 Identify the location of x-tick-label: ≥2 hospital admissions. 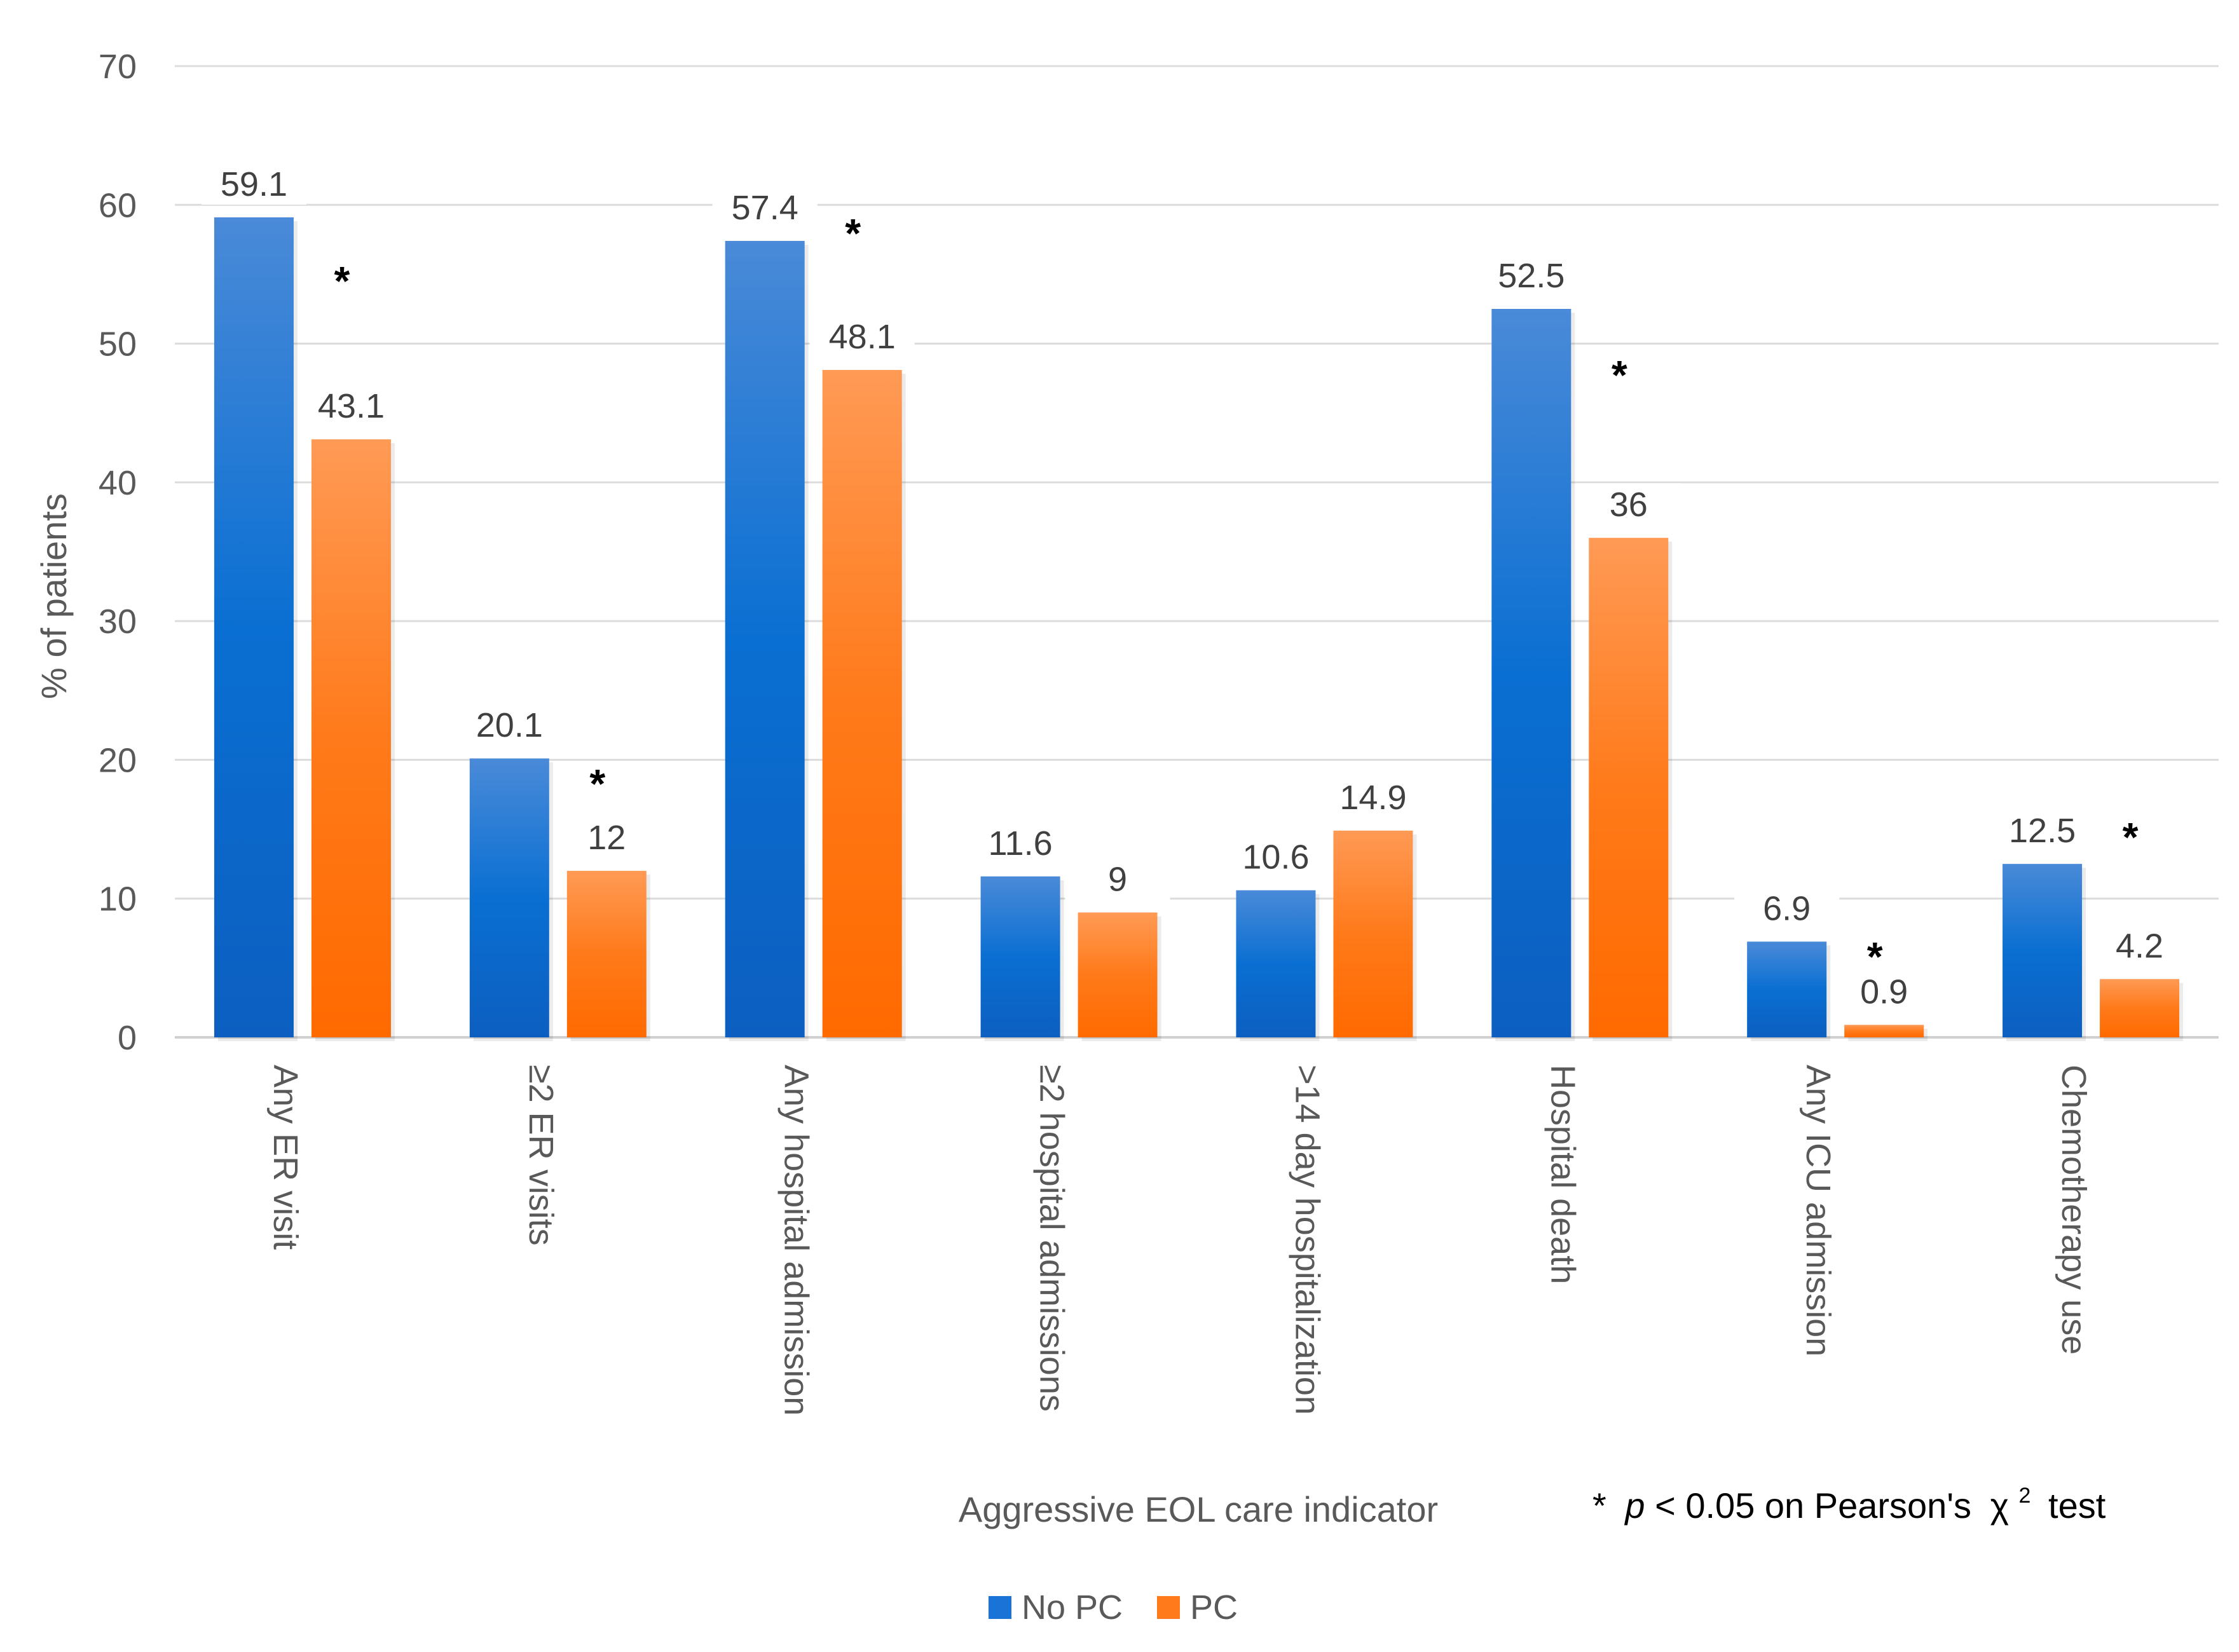
(1052, 1238).